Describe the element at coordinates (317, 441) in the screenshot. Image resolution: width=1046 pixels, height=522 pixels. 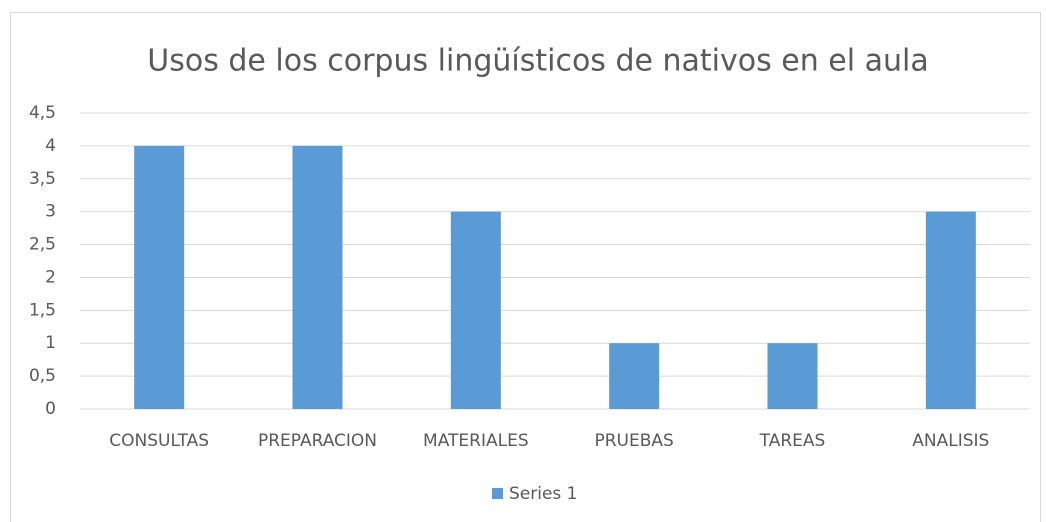
I see `x-tick-label: PREPARACION` at that location.